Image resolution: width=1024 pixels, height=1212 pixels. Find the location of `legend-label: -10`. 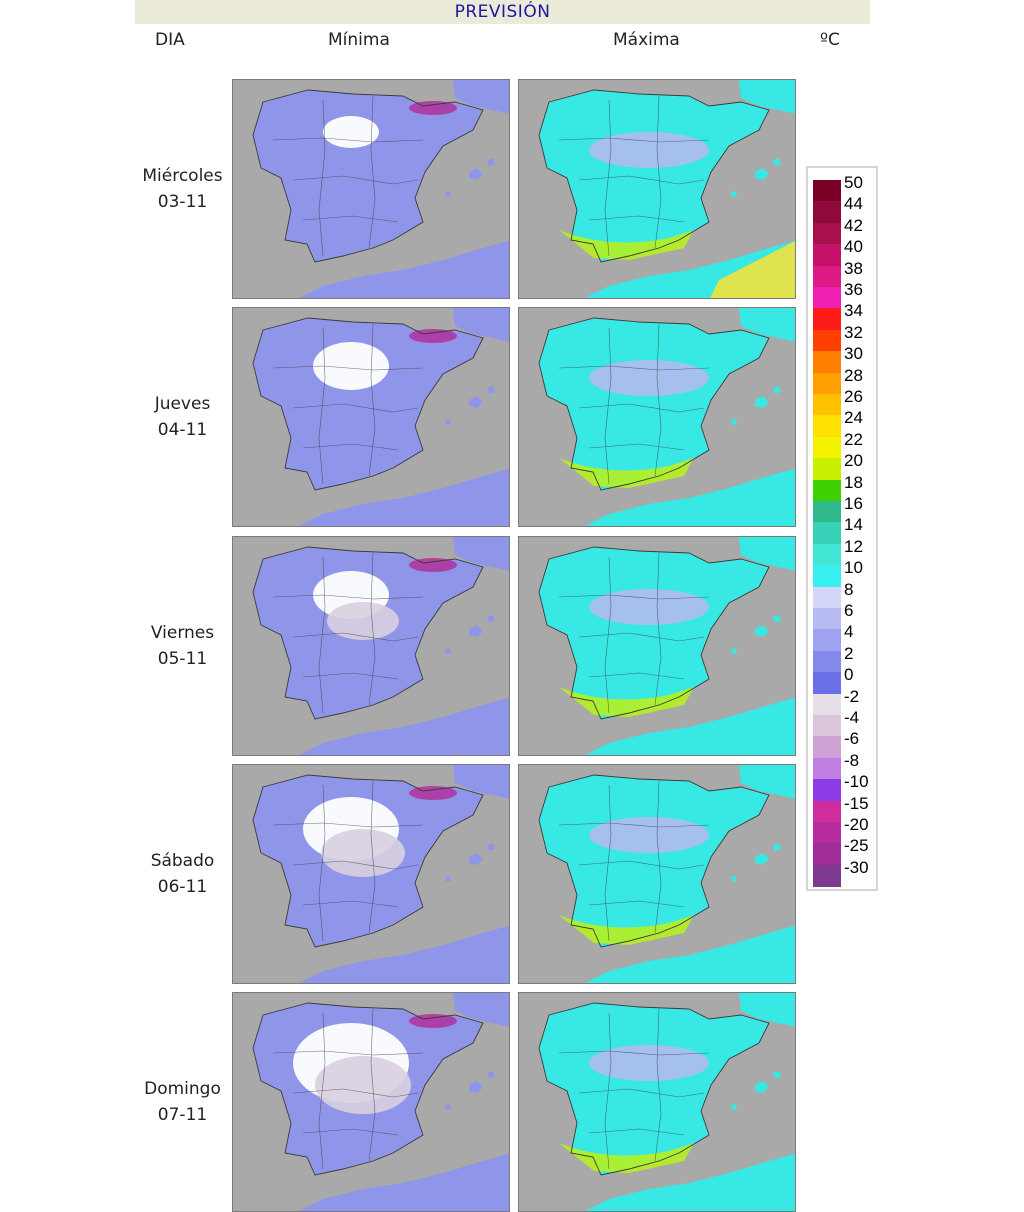

legend-label: -10 is located at coordinates (856, 782).